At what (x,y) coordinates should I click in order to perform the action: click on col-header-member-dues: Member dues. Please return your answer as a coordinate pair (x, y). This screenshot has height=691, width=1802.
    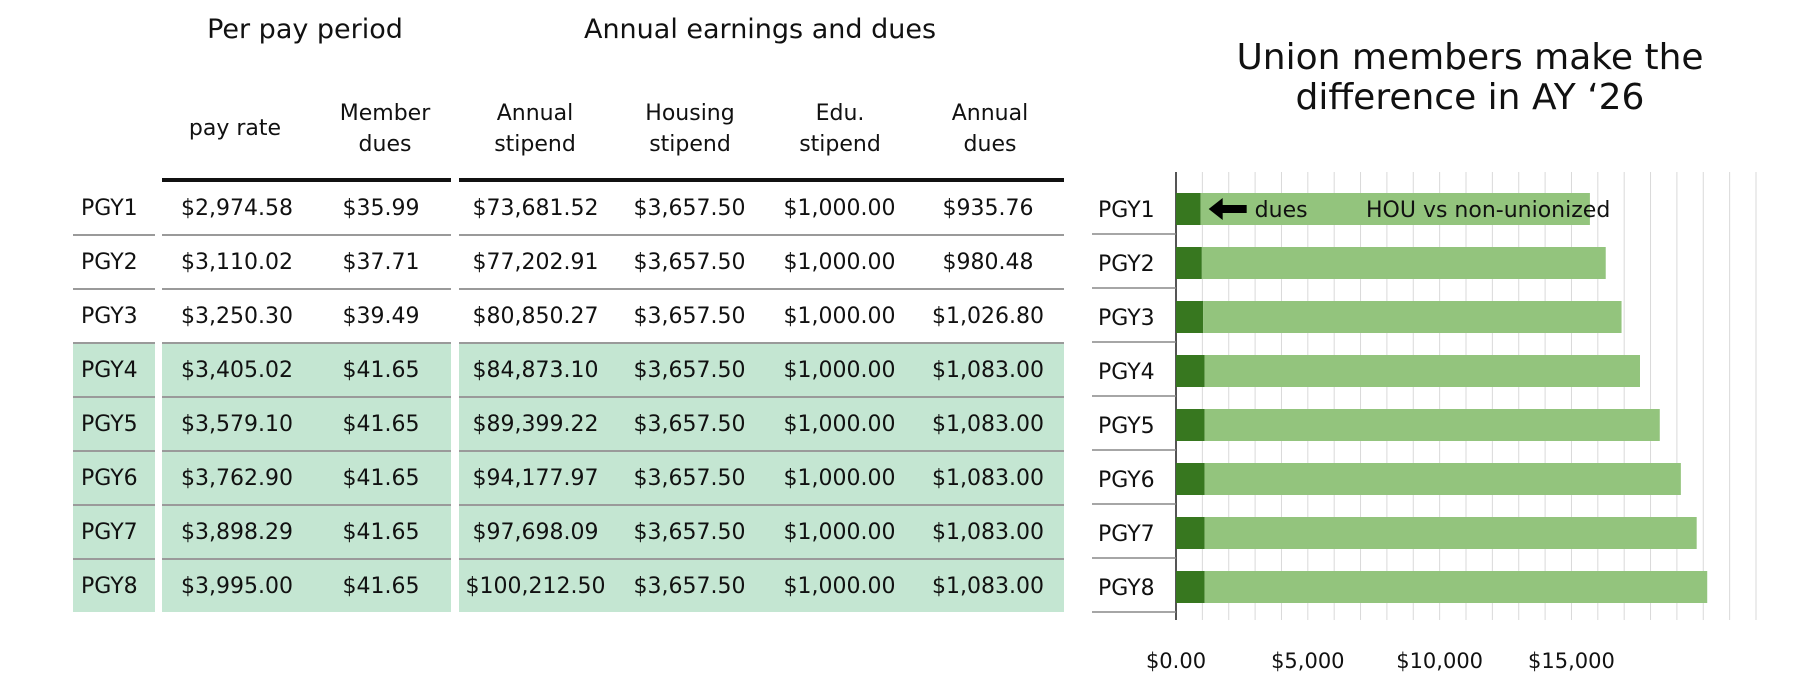
    Looking at the image, I should click on (385, 129).